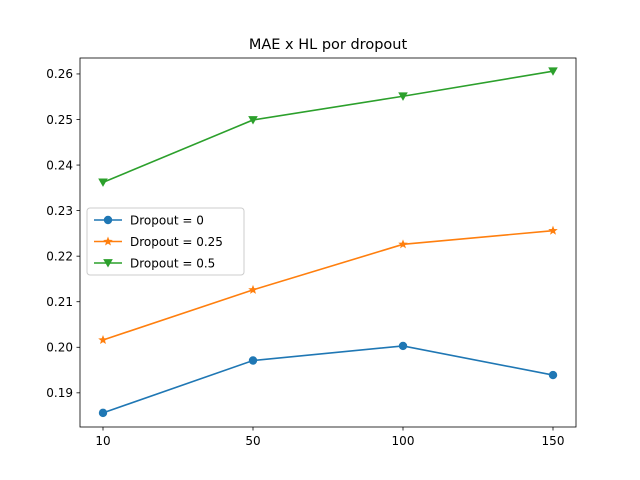 The height and width of the screenshot is (480, 640). I want to click on y-tick-label: 0.23, so click(59, 211).